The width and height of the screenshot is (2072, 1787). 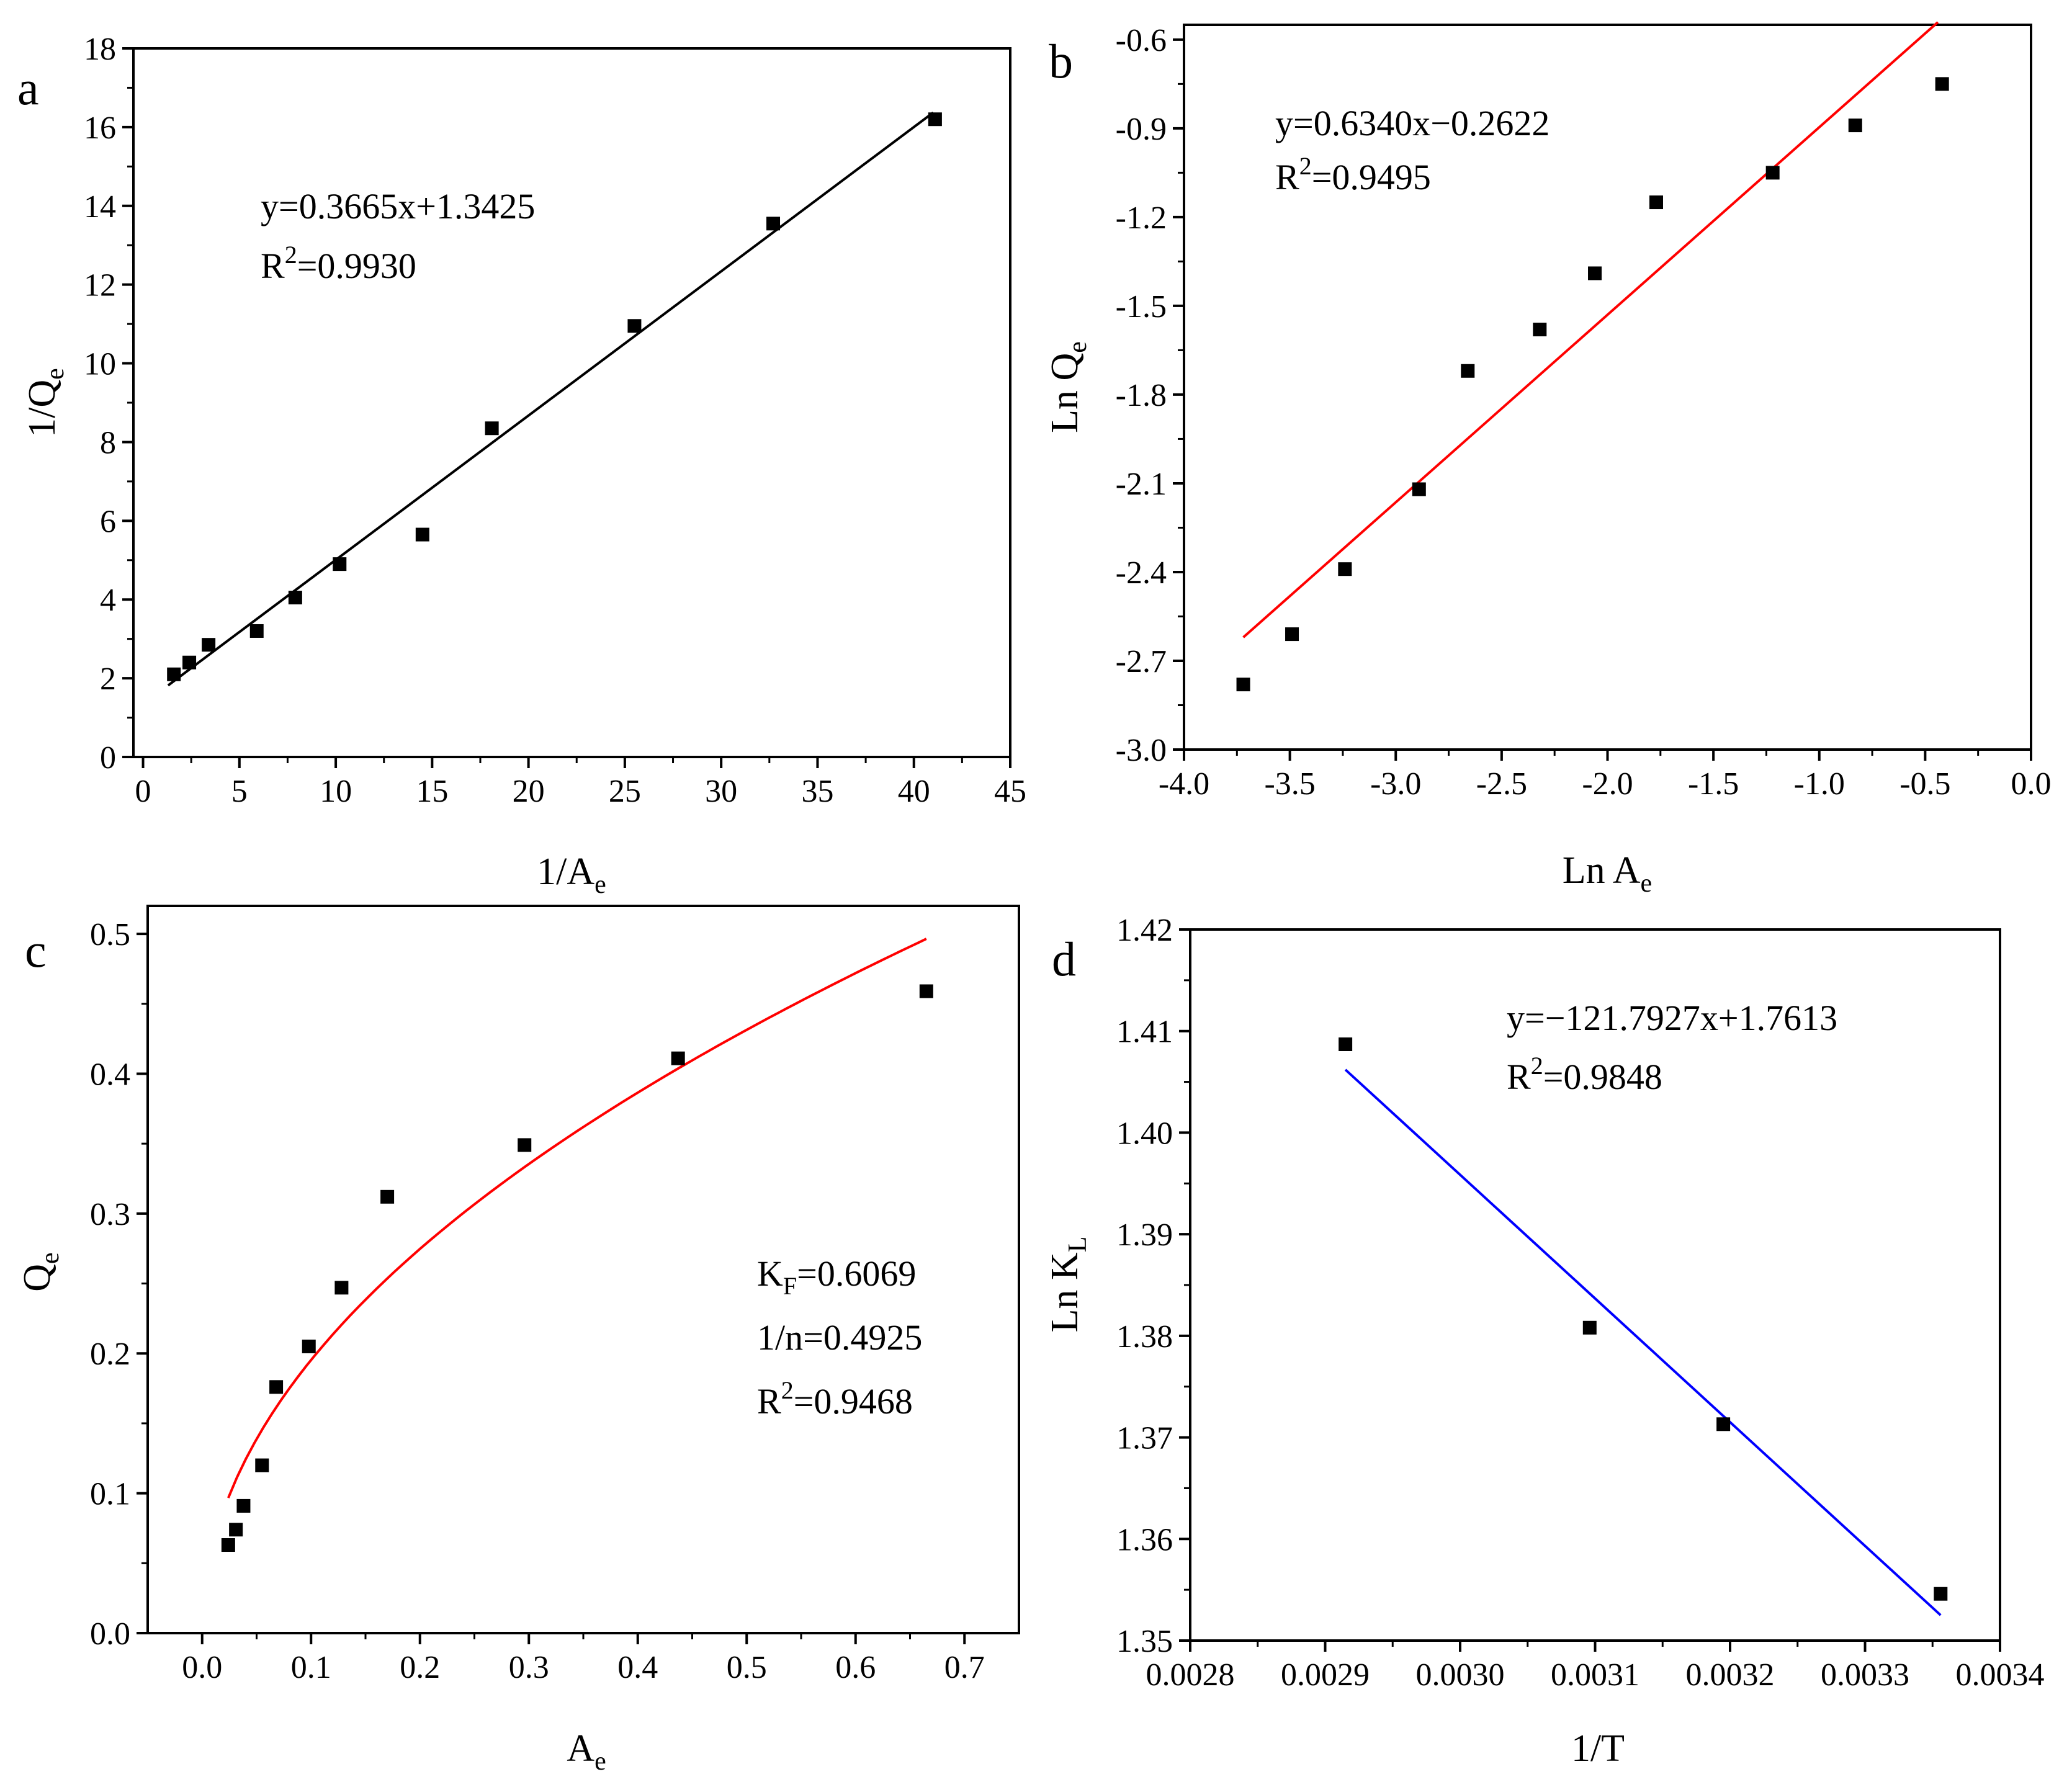 What do you see at coordinates (110, 1494) in the screenshot?
I see `y-tick-label-c-1: 0.1` at bounding box center [110, 1494].